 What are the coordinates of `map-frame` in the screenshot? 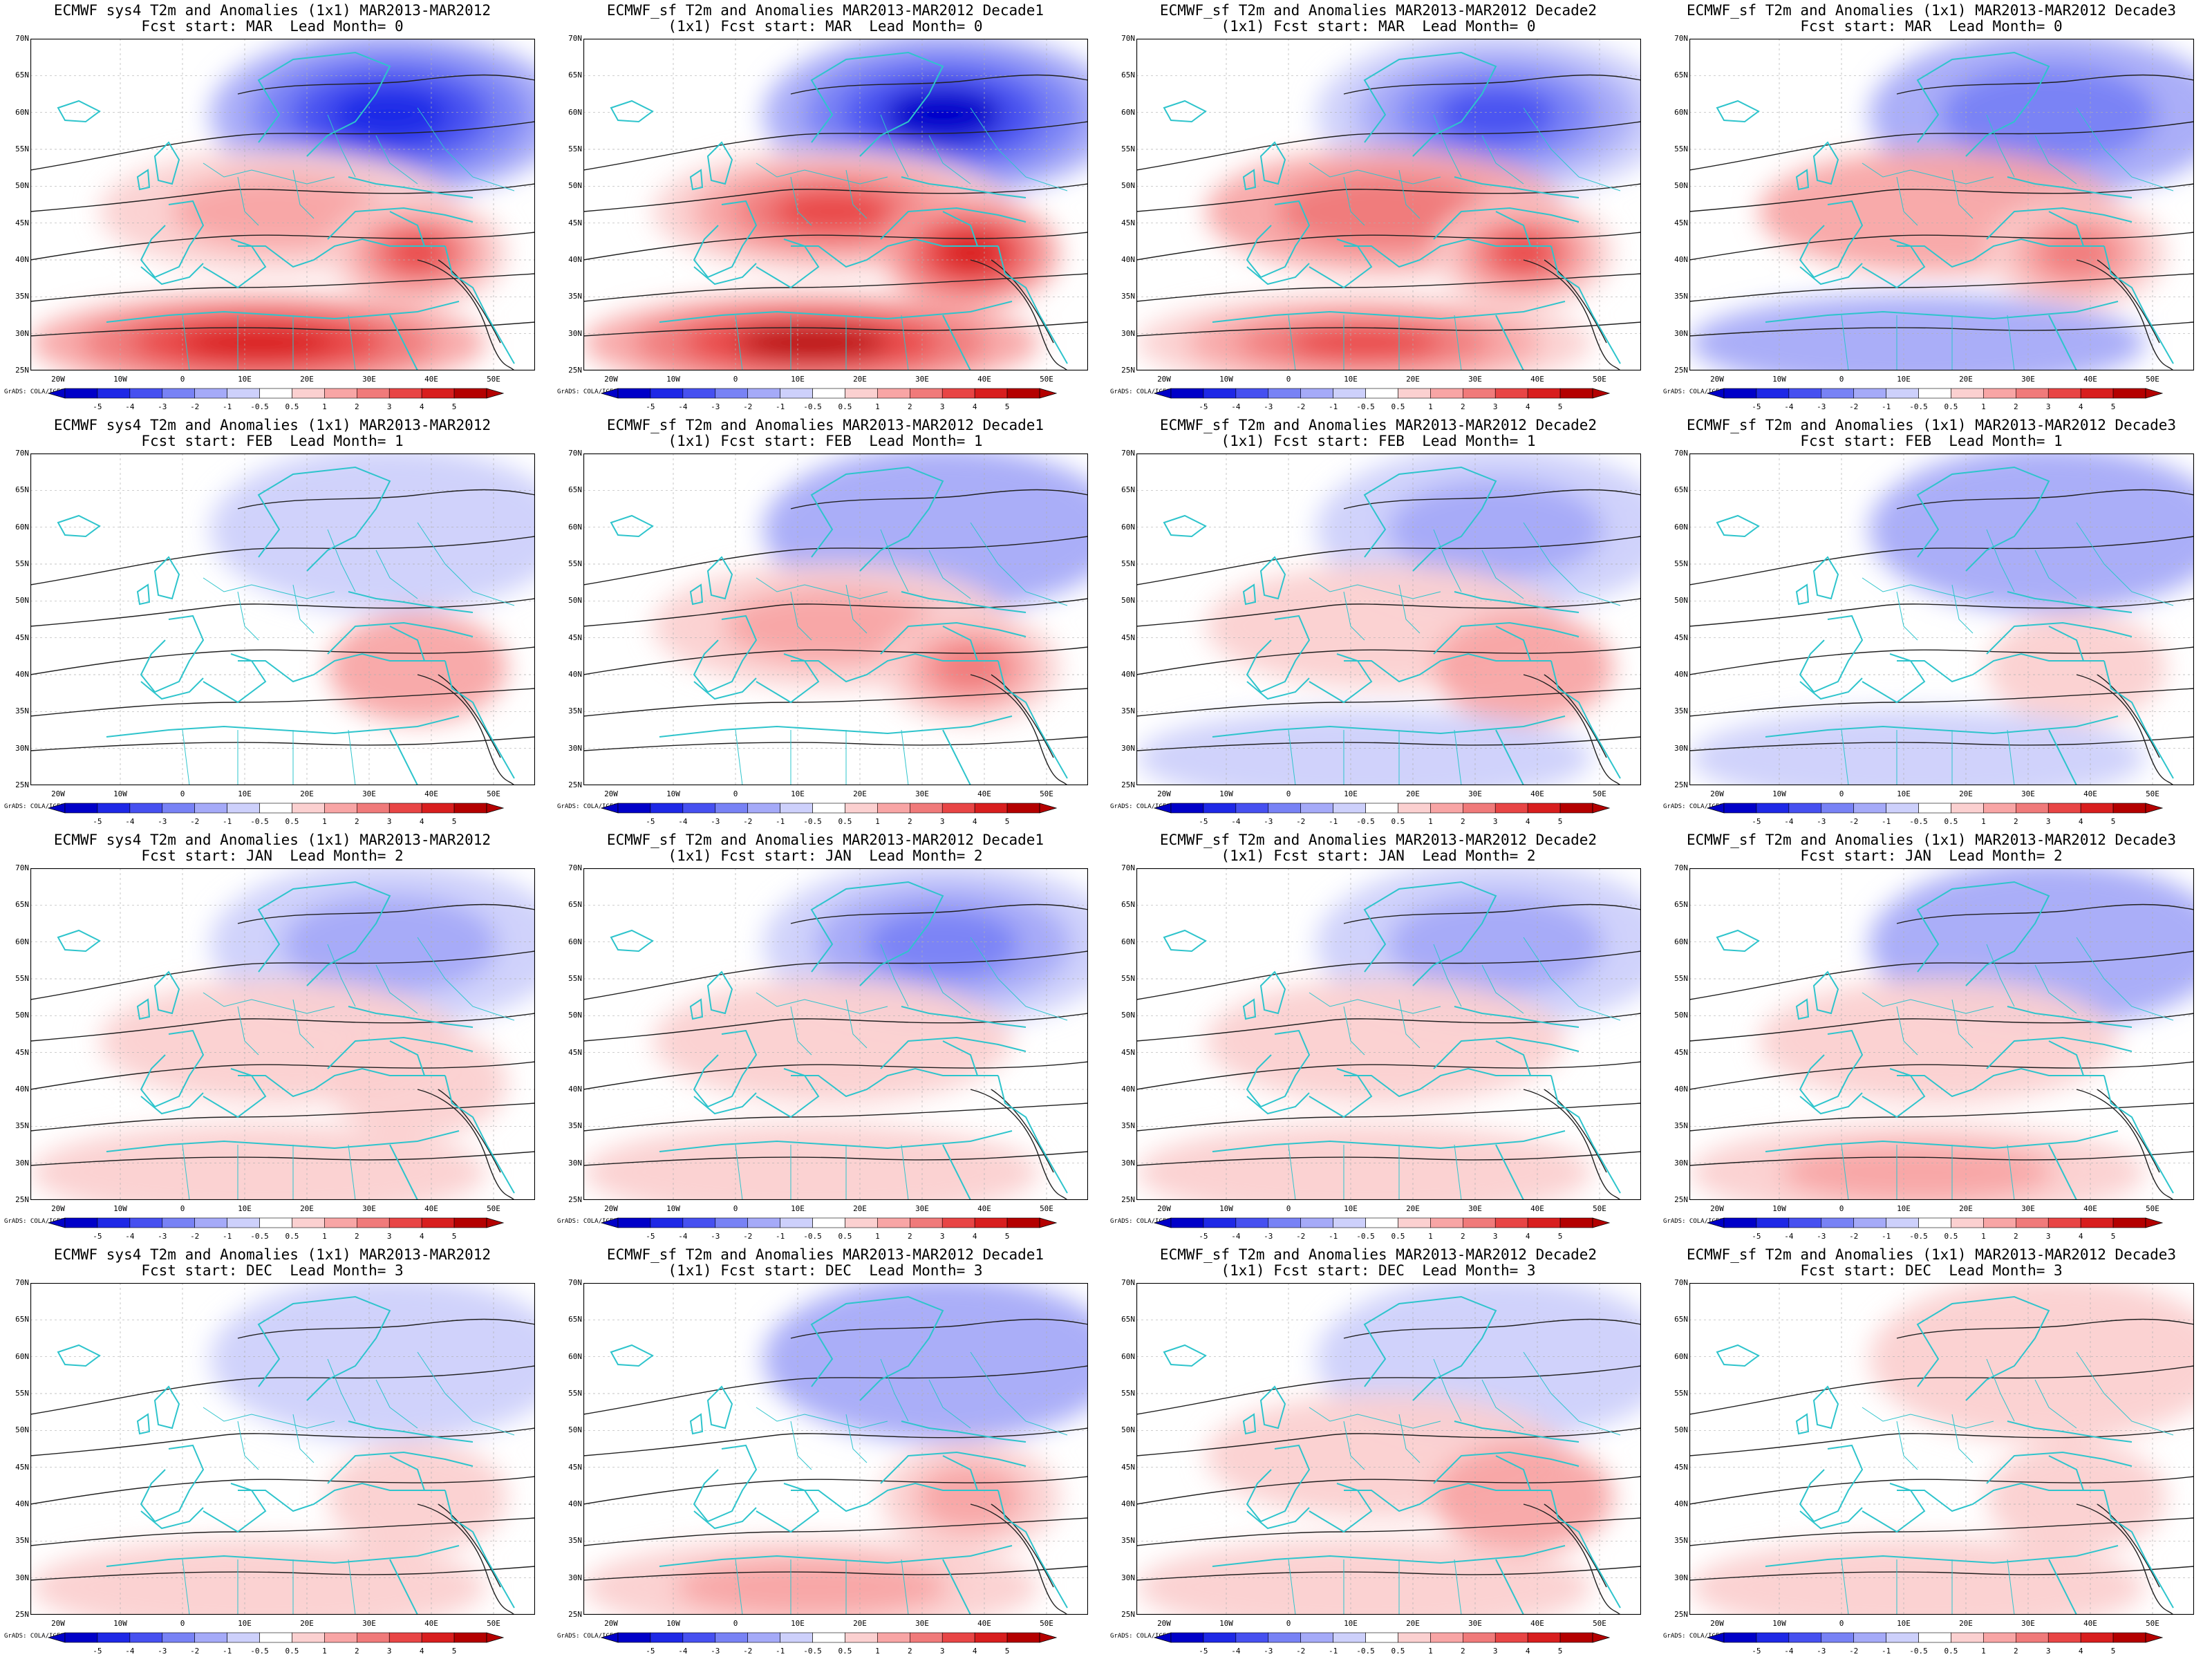 It's located at (1388, 1449).